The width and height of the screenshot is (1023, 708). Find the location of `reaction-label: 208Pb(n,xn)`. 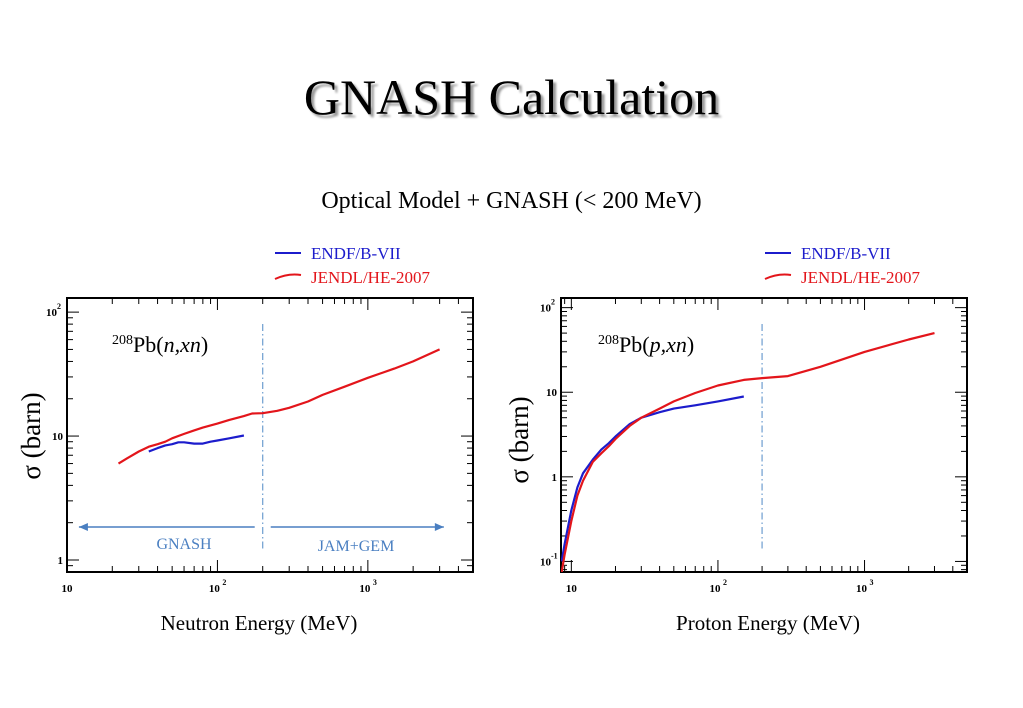

reaction-label: 208Pb(n,xn) is located at coordinates (160, 344).